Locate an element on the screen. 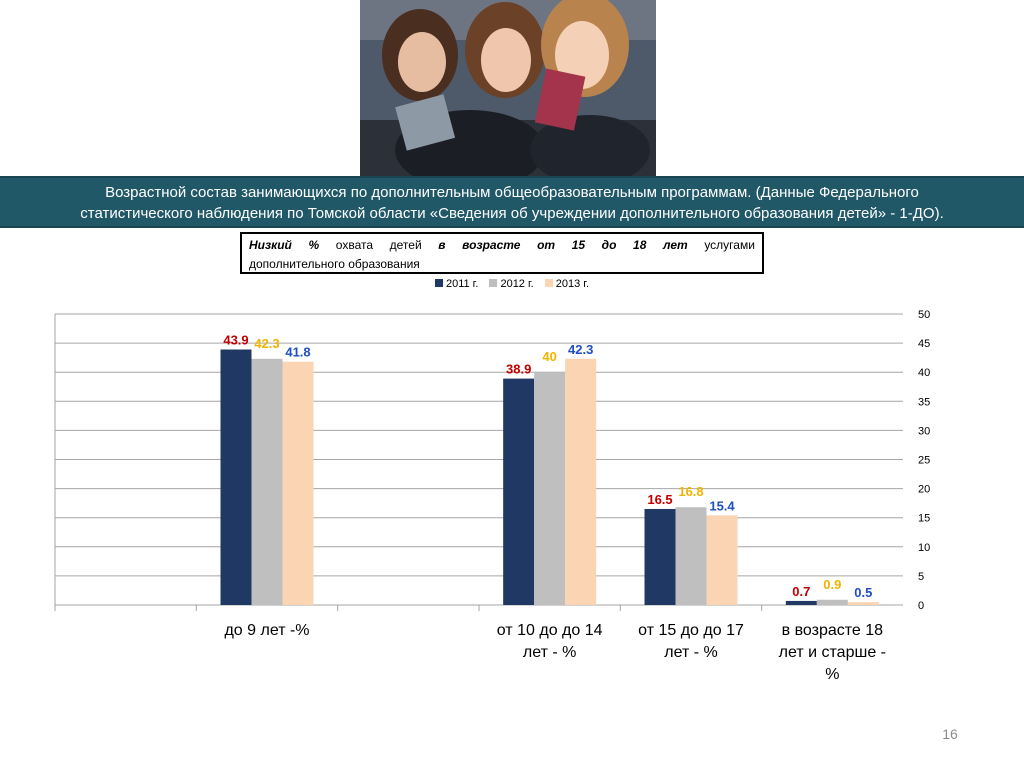 This screenshot has width=1024, height=768. data-label: 16.8 is located at coordinates (690, 491).